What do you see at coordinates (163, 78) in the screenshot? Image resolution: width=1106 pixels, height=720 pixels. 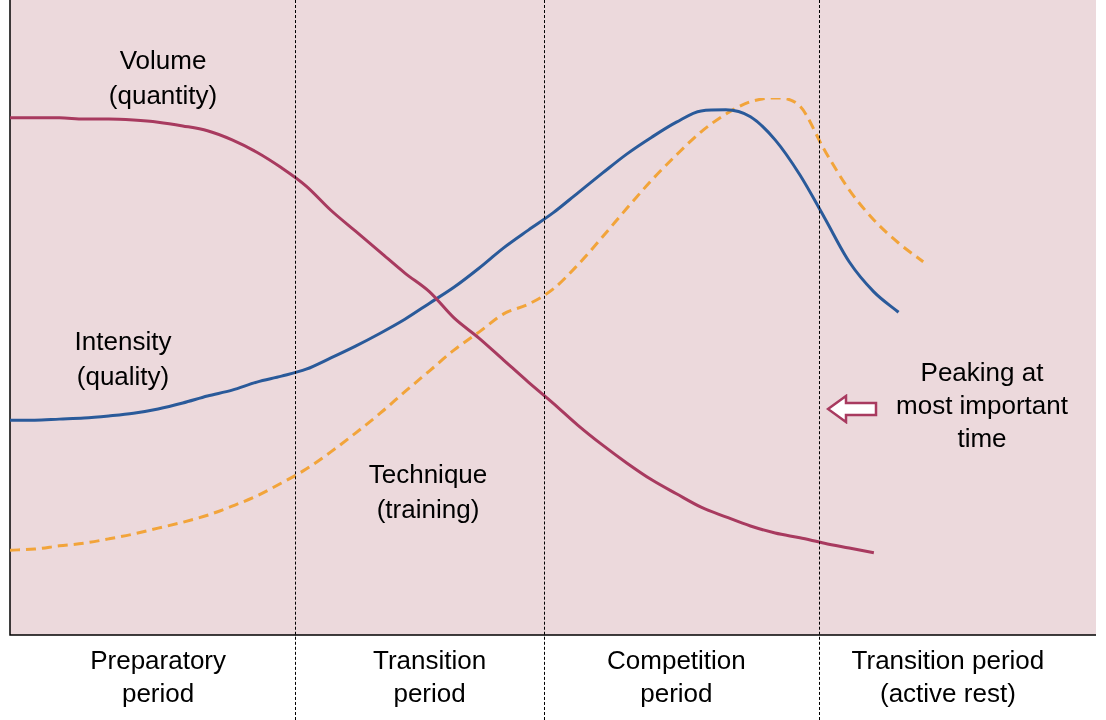 I see `series-label: Volume (quantity)` at bounding box center [163, 78].